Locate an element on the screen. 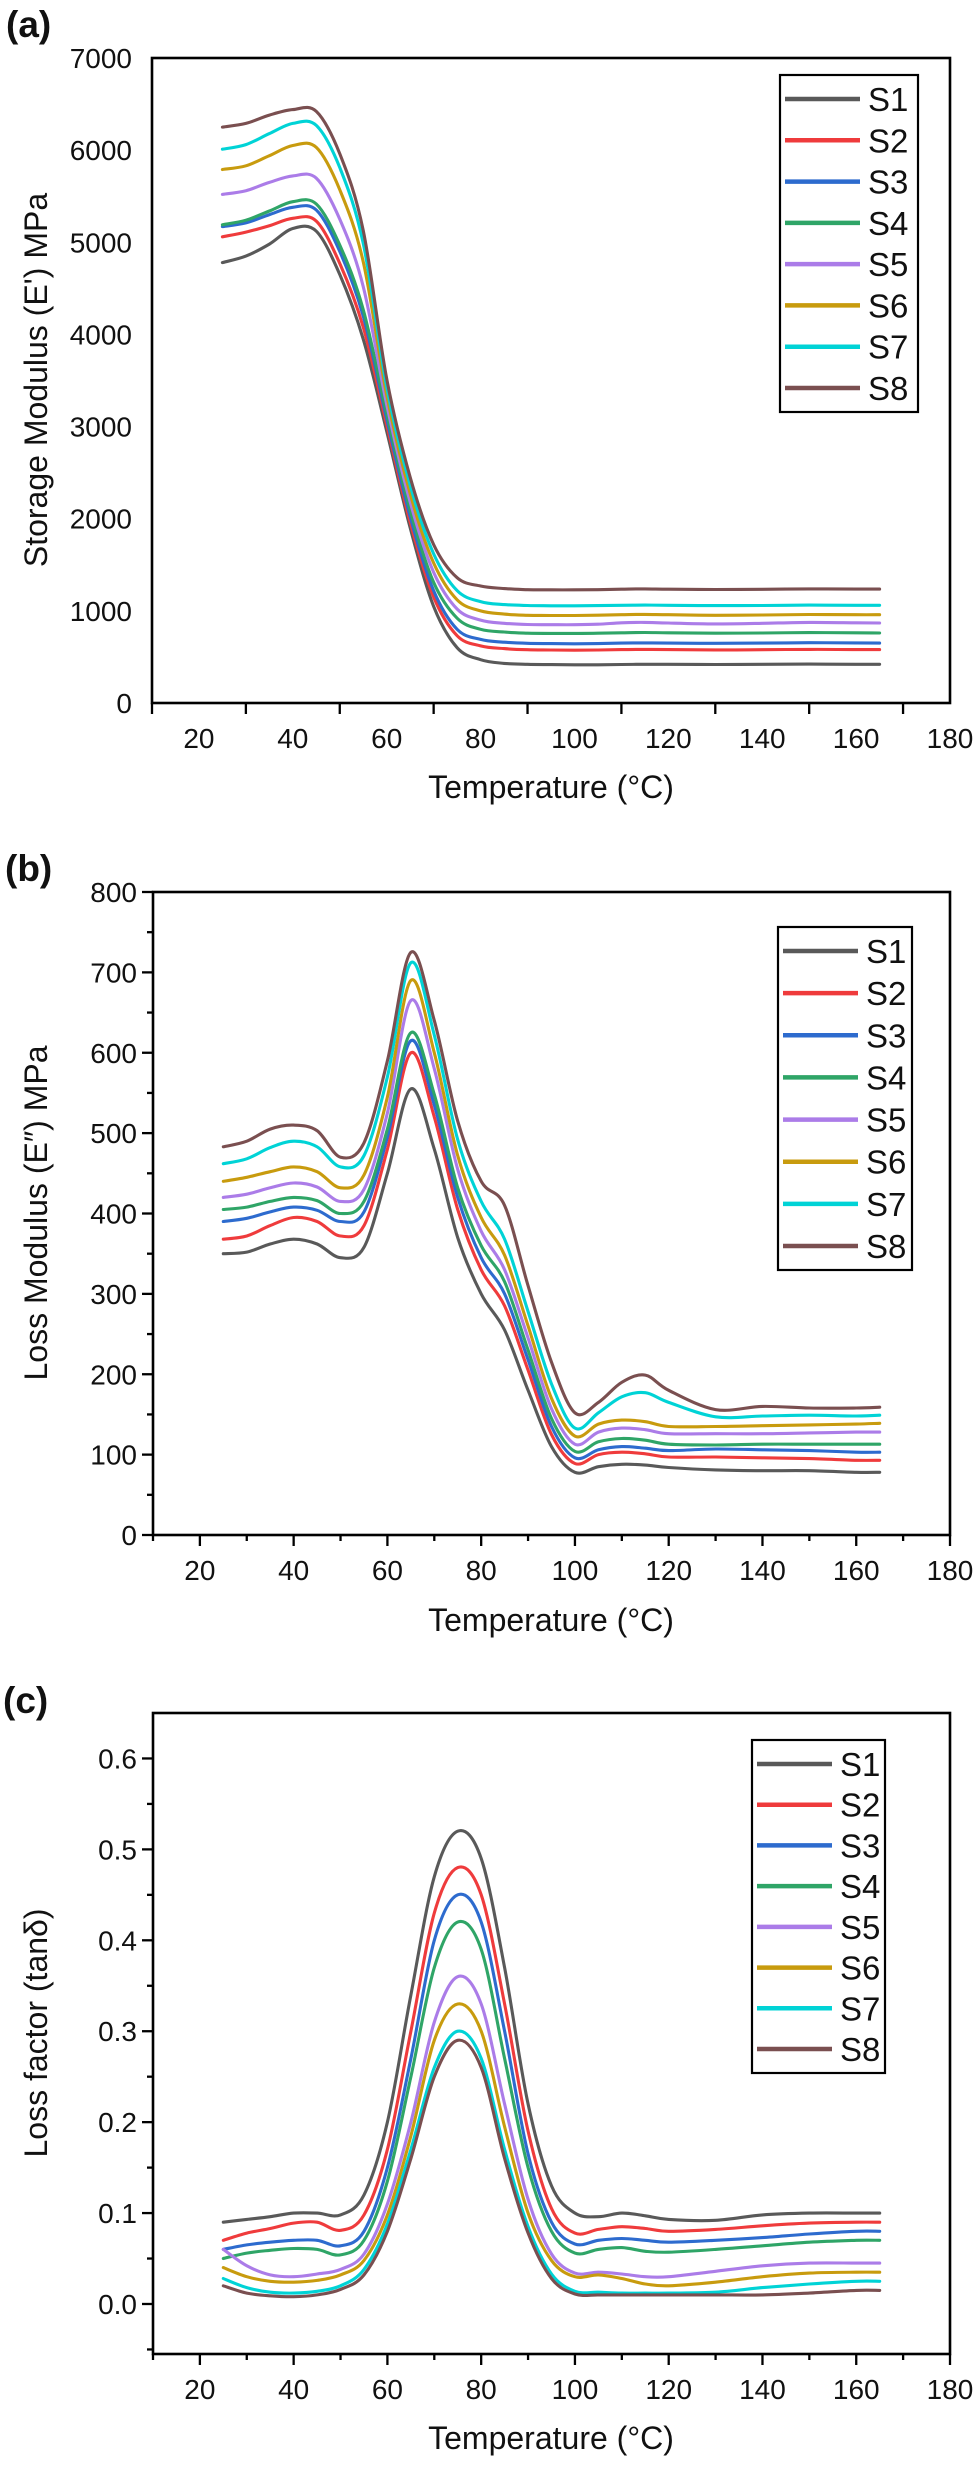 The width and height of the screenshot is (973, 2465). y-tick-label: 7000 is located at coordinates (101, 58).